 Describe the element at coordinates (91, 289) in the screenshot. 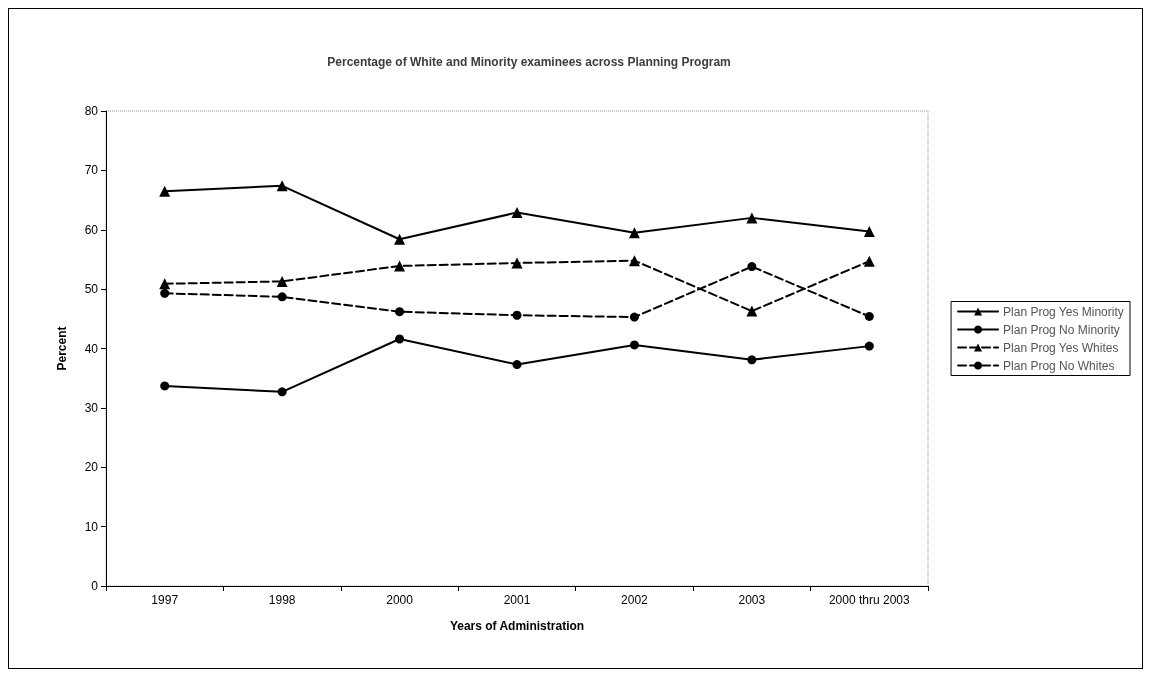

I see `y-tick-label: 50` at that location.